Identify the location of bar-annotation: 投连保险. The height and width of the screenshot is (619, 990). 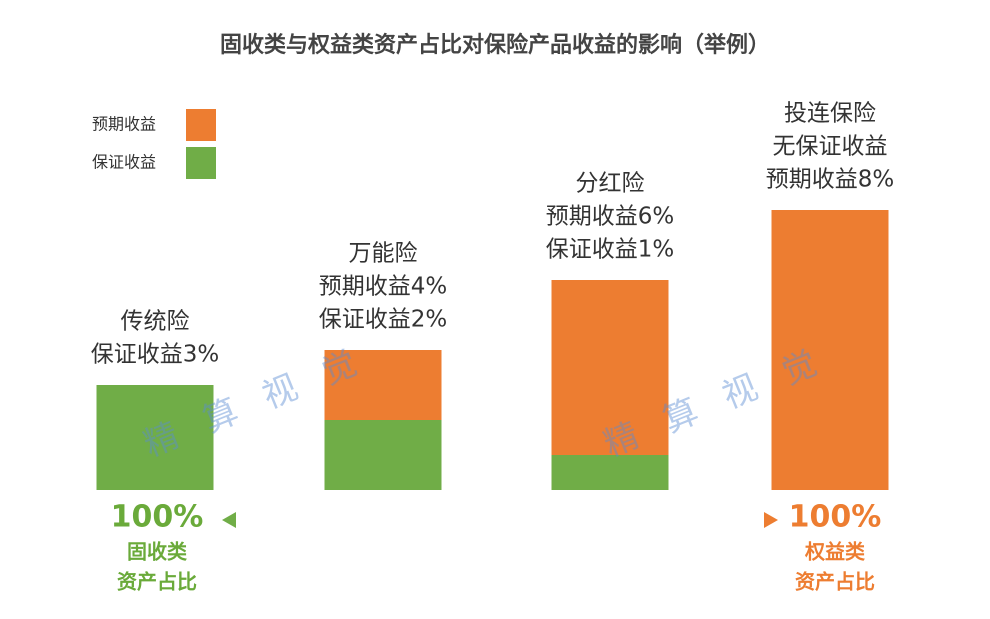
(830, 114).